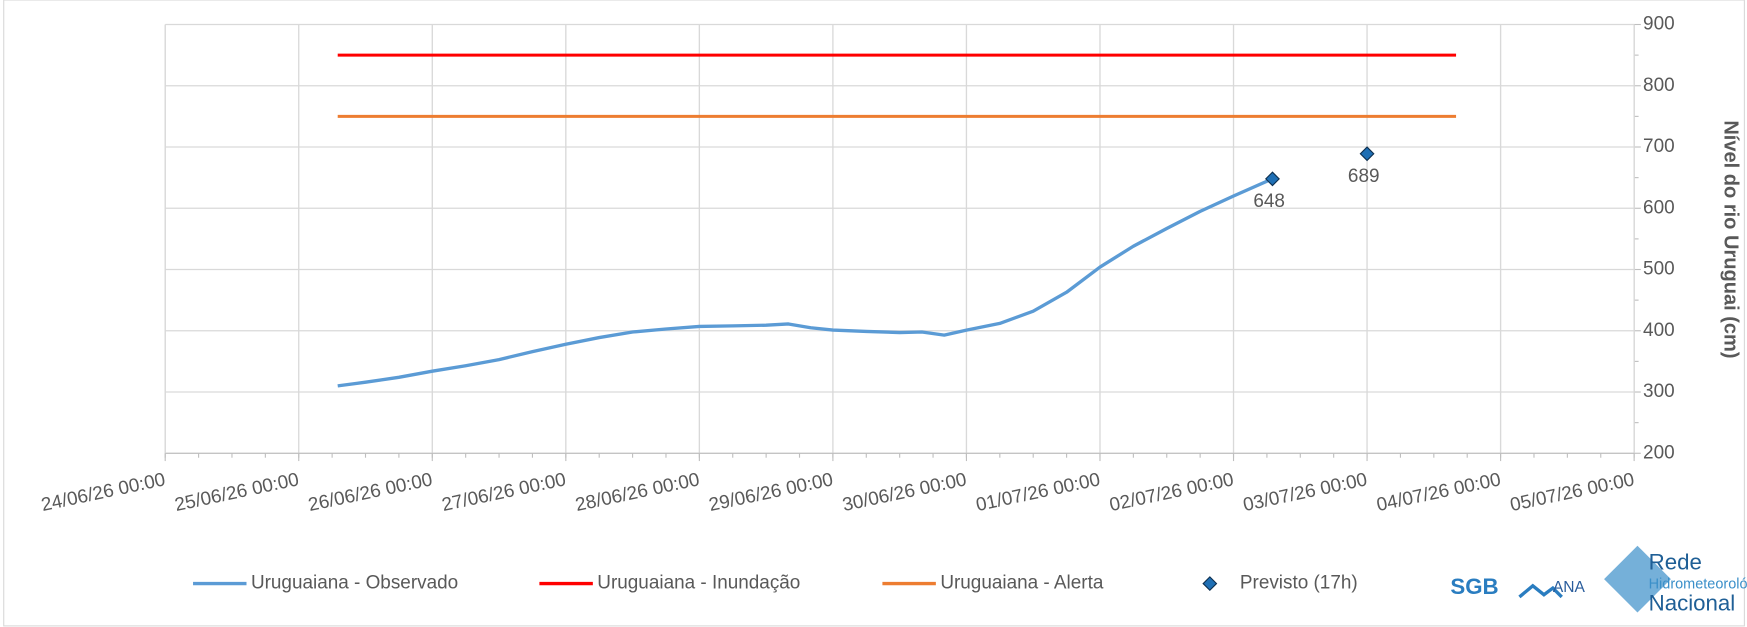 The height and width of the screenshot is (627, 1747). What do you see at coordinates (370, 492) in the screenshot?
I see `x-tick-label: 26/06/26 00:00` at bounding box center [370, 492].